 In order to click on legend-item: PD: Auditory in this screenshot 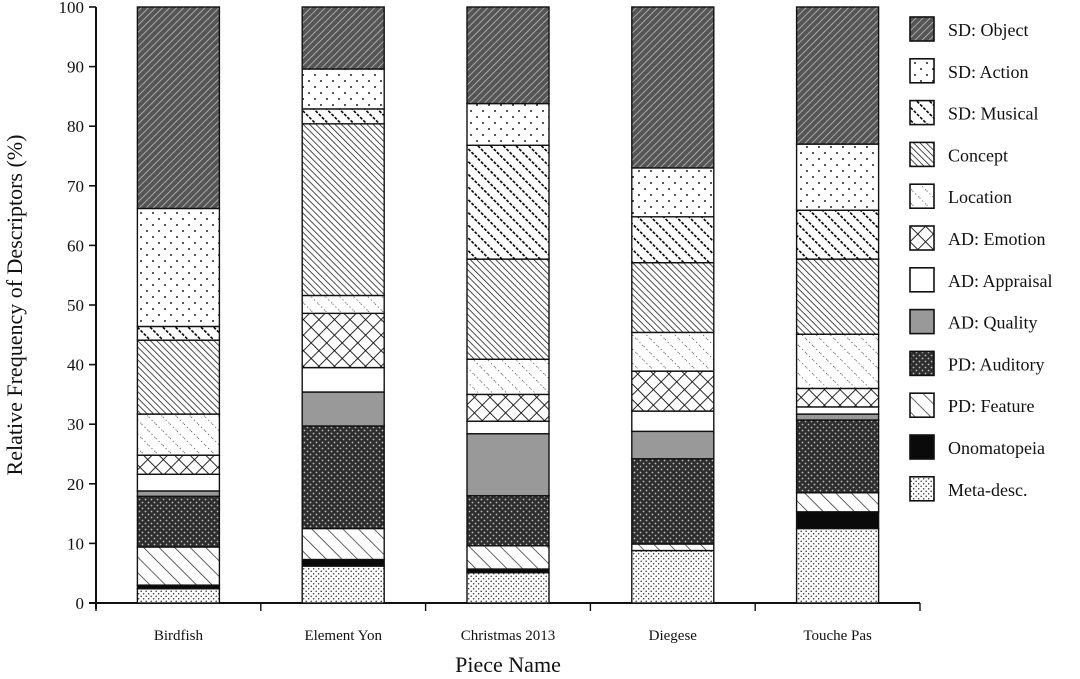, I will do `click(977, 363)`.